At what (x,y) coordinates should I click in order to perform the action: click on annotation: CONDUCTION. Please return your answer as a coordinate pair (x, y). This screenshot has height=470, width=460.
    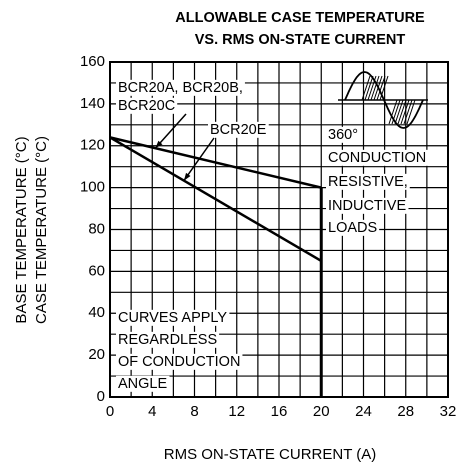
    Looking at the image, I should click on (377, 158).